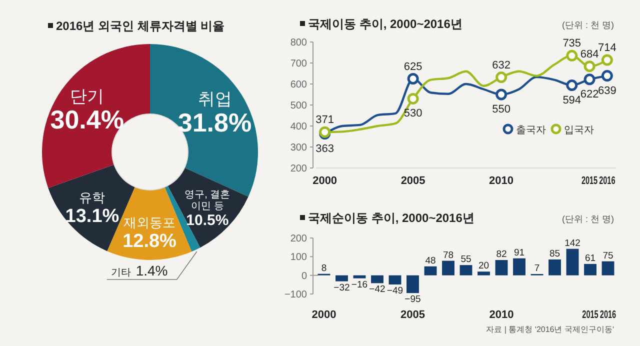  I want to click on data-label: 82, so click(501, 254).